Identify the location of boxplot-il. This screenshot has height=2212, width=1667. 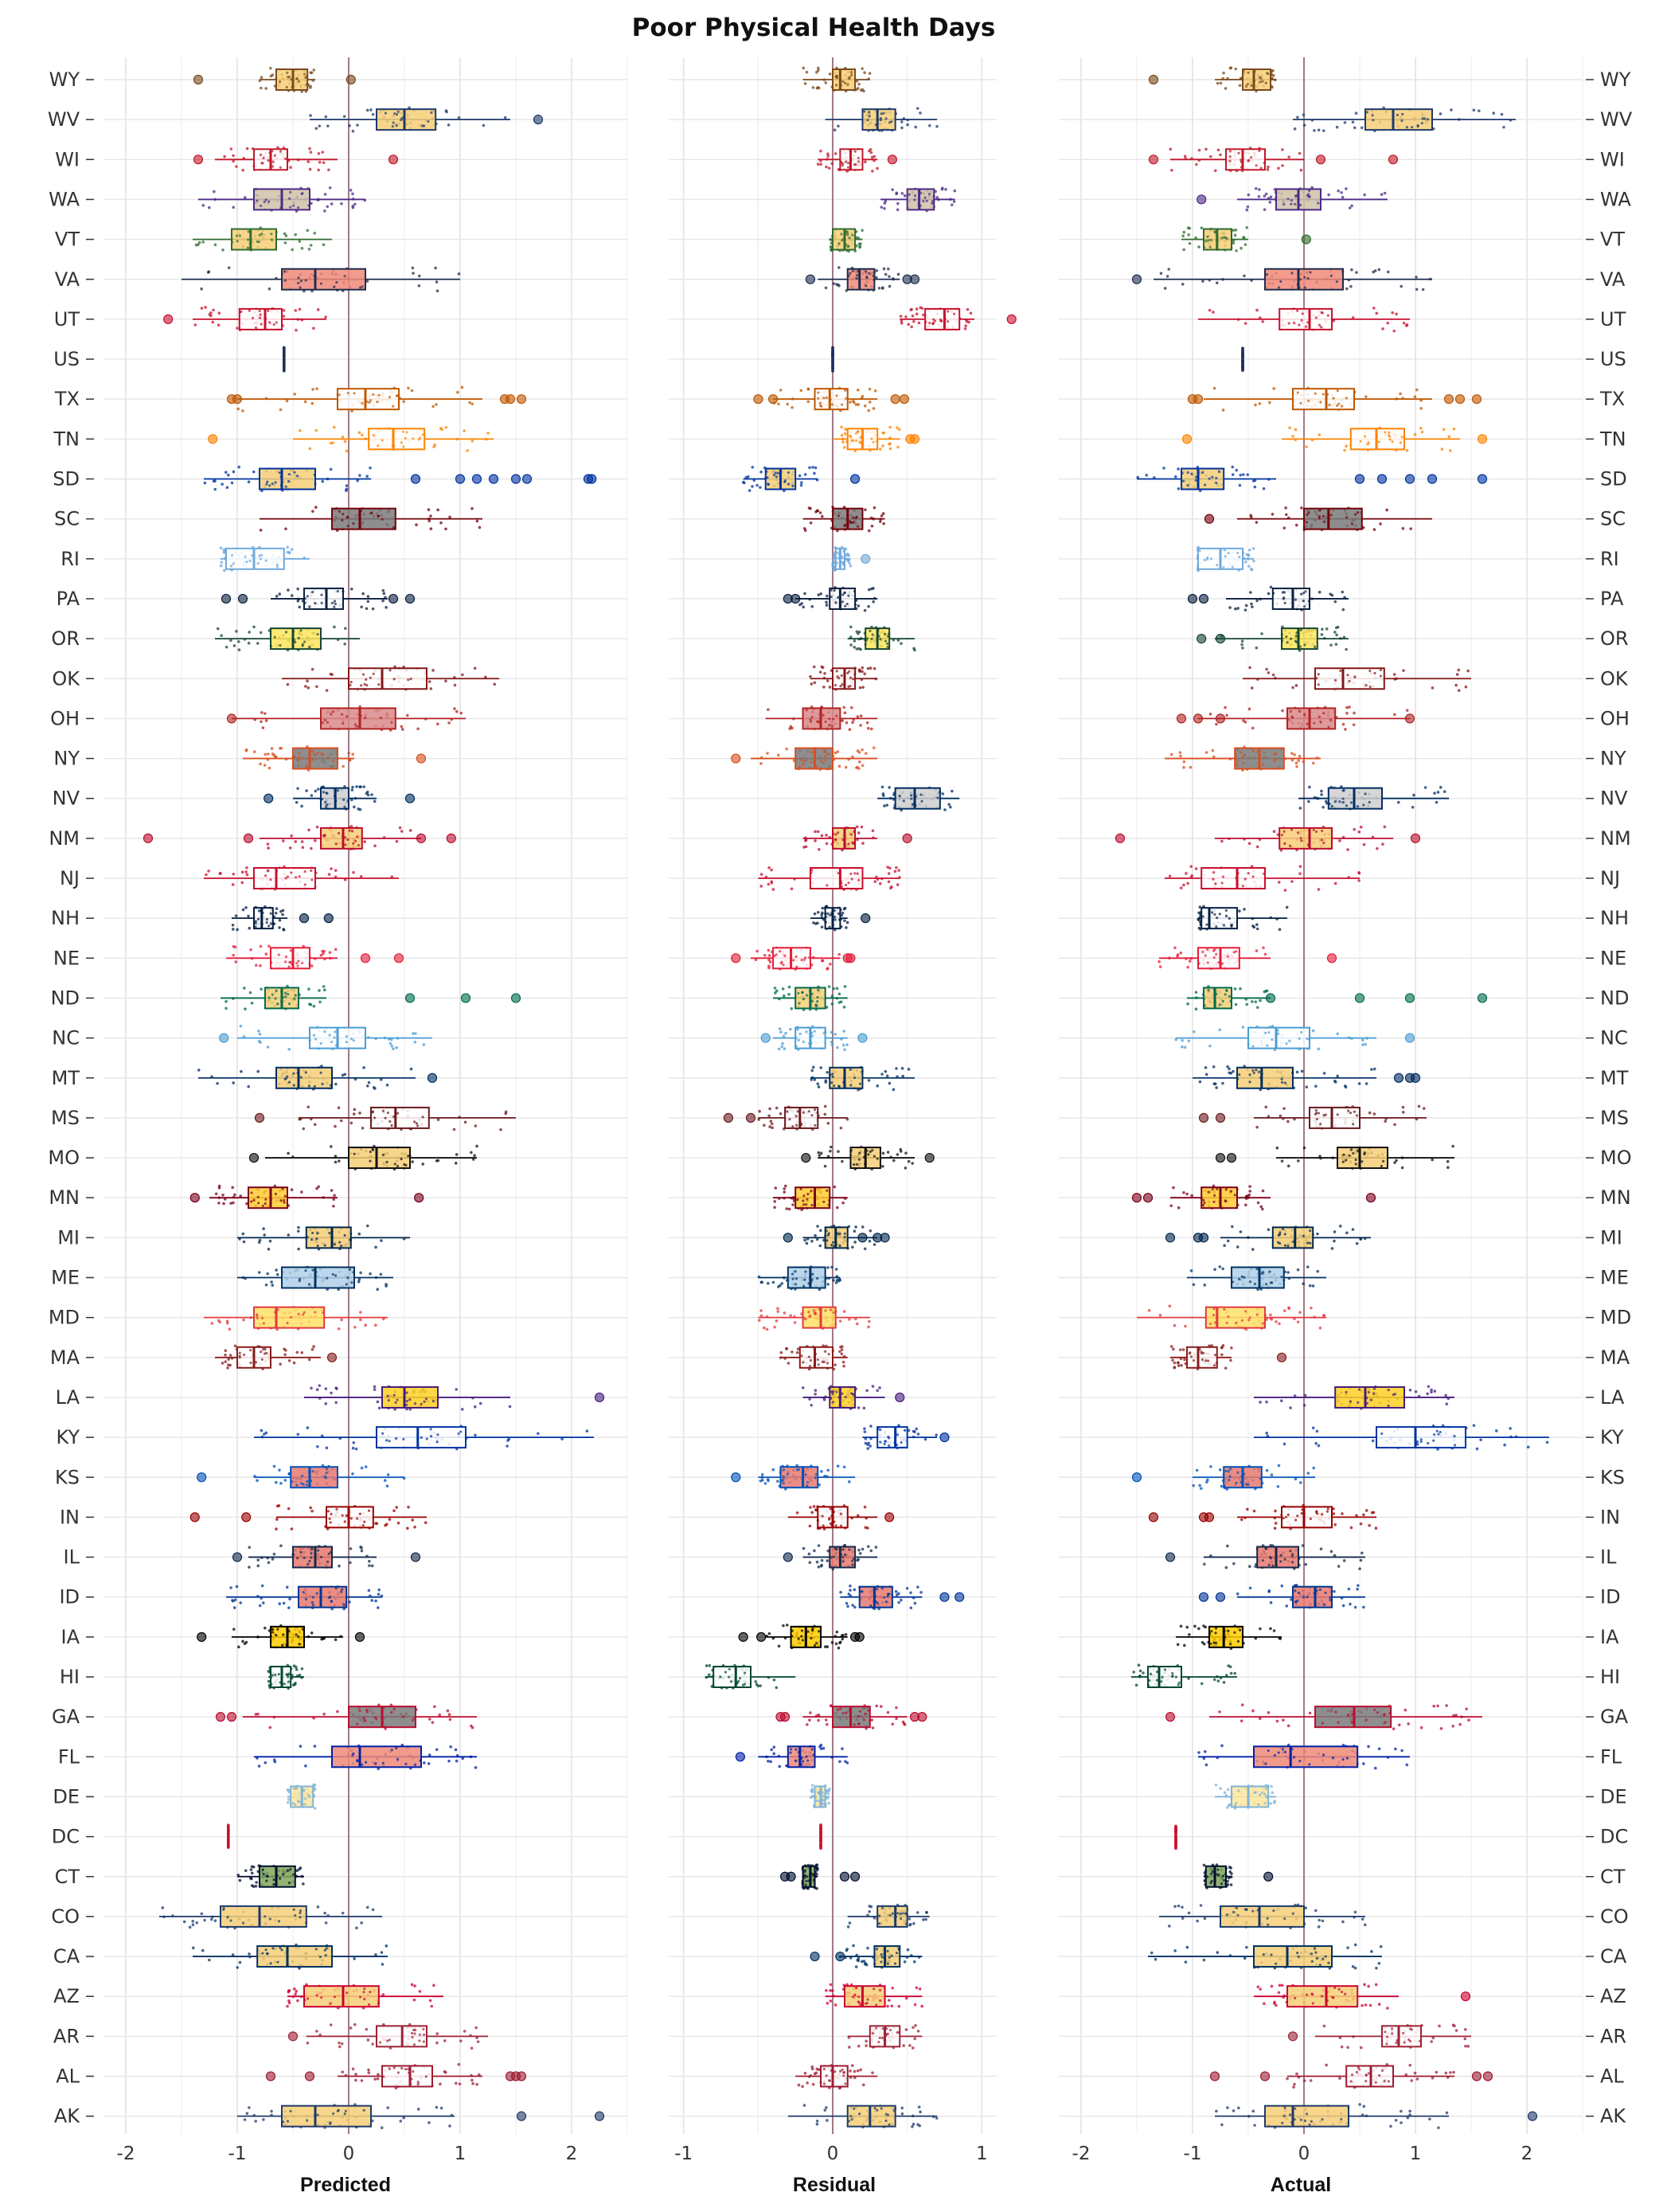
(326, 1556).